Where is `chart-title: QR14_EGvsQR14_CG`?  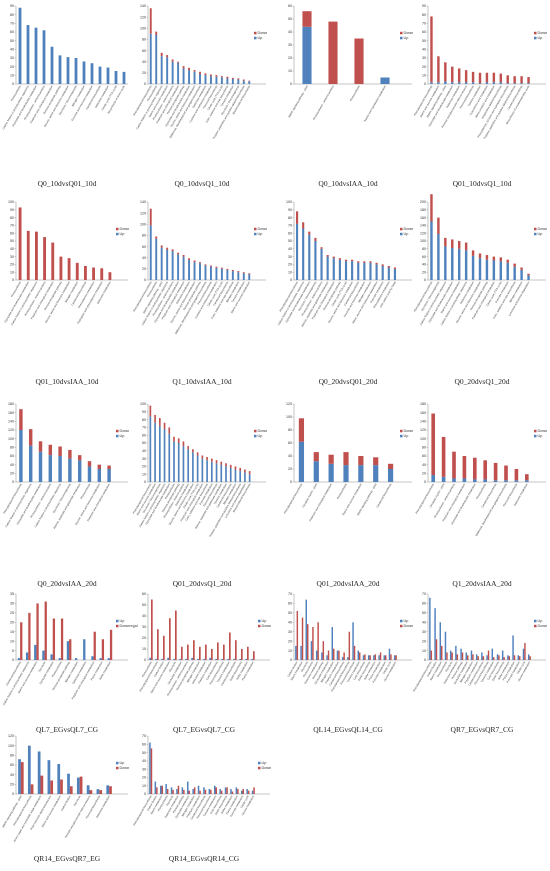 chart-title: QR14_EGvsQR14_CG is located at coordinates (204, 858).